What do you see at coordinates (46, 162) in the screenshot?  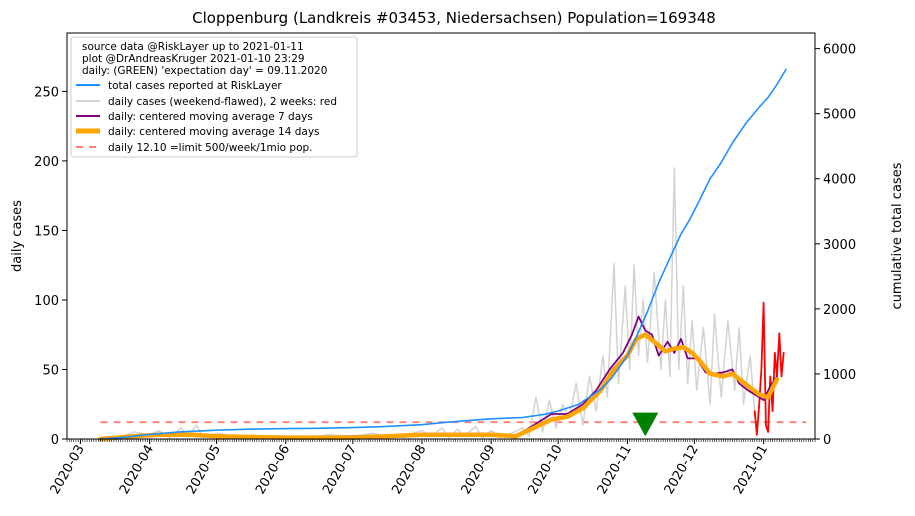 I see `y-left-tick-label: 200` at bounding box center [46, 162].